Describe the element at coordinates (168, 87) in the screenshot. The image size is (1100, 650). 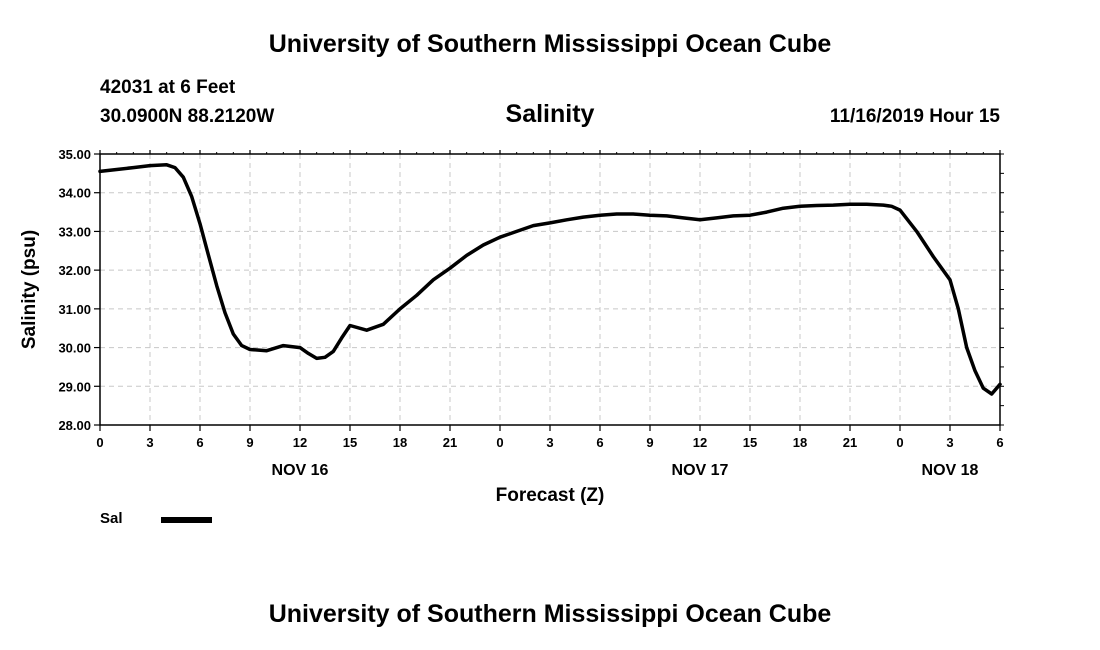
I see `station-label: 42031 at 6 Feet` at that location.